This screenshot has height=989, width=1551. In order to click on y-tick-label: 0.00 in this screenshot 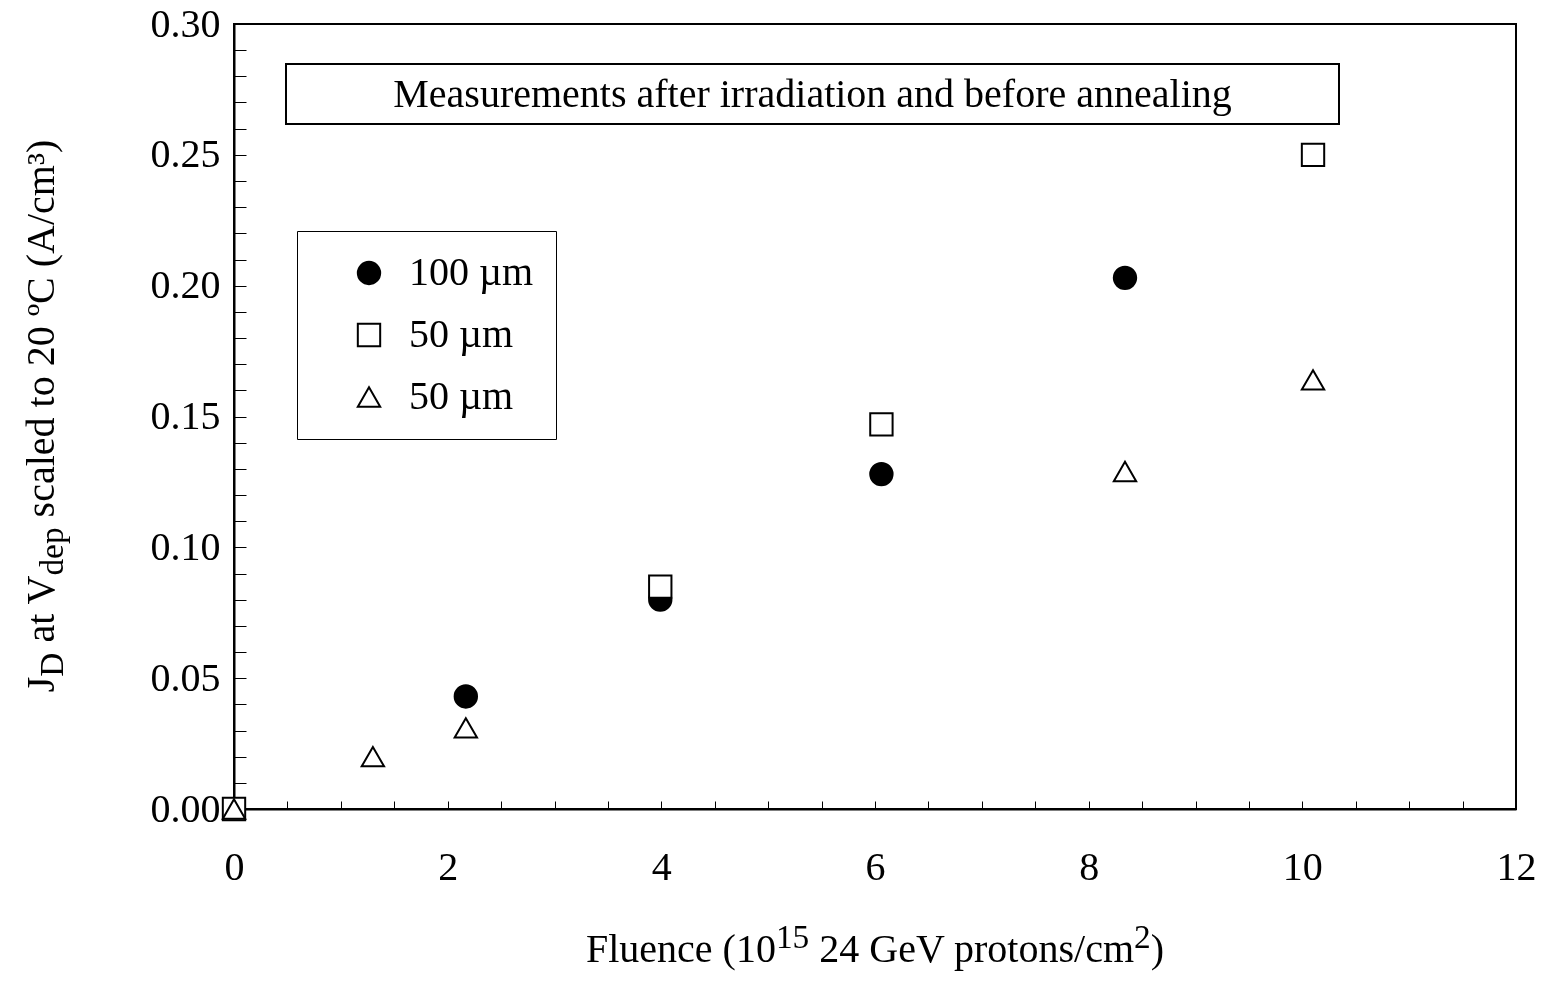, I will do `click(185, 808)`.